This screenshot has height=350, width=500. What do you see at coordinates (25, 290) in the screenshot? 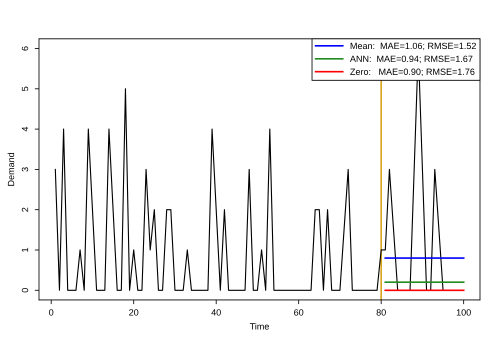
I see `y-tick-label: 0` at bounding box center [25, 290].